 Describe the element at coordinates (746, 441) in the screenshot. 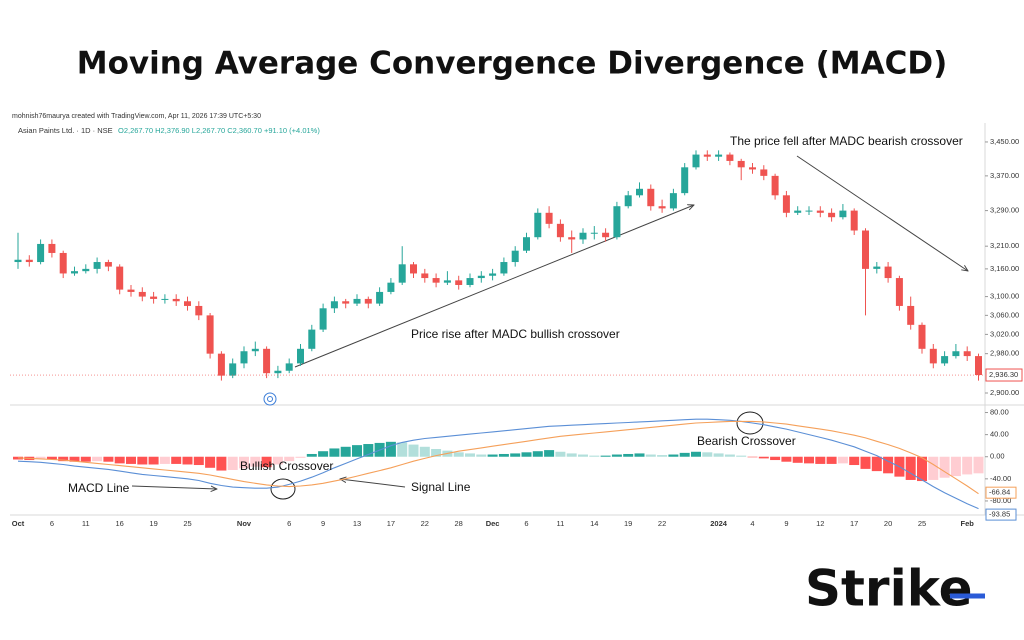

I see `annotation: Bearish Crossover` at that location.